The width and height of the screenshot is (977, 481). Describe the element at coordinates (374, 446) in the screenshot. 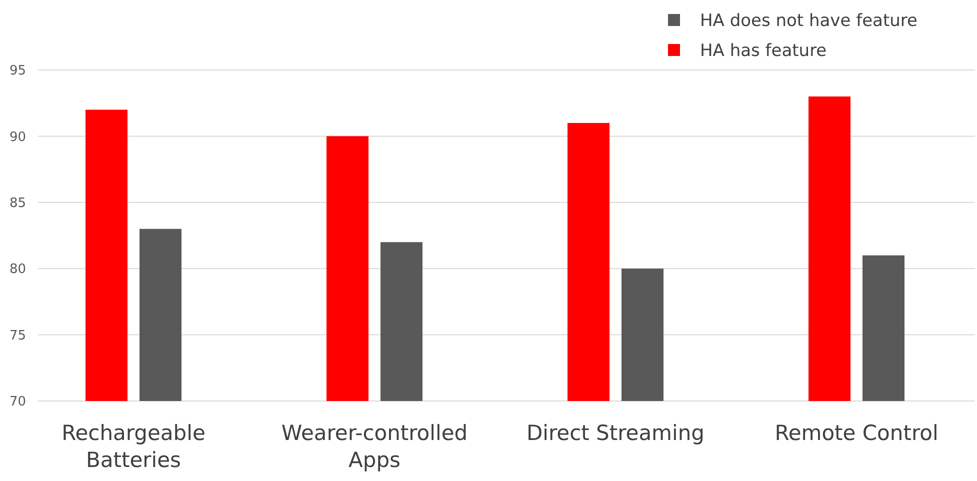

I see `x-tick-label: Wearer-controlled Apps` at that location.